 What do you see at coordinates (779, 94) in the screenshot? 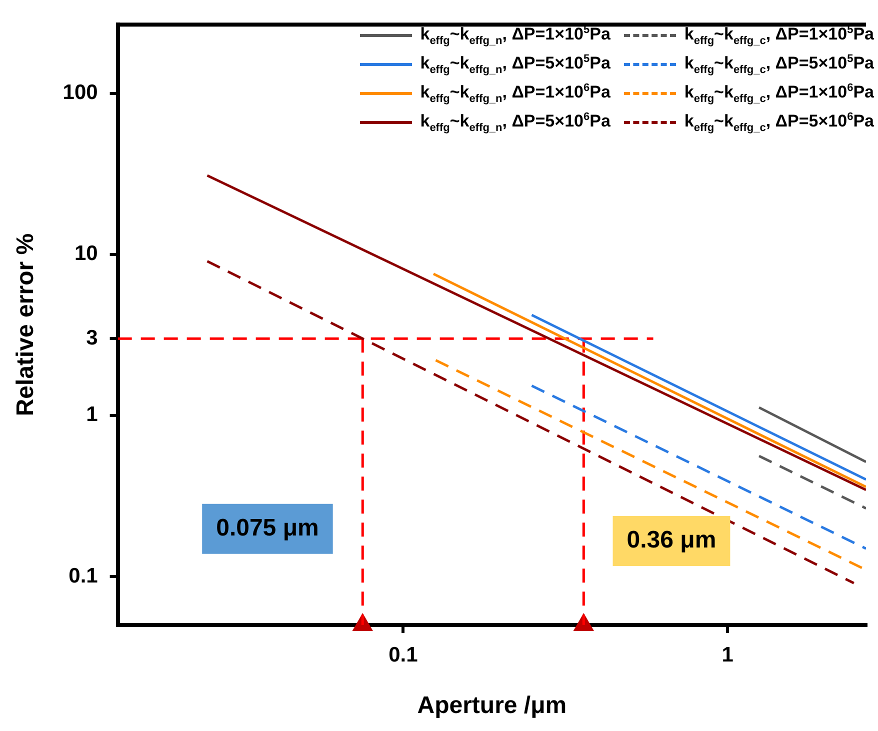
I see `legend-label: k$_{effg}$~k$_{effg_c}$, ΔP=1×10$^{6}$Pa` at bounding box center [779, 94].